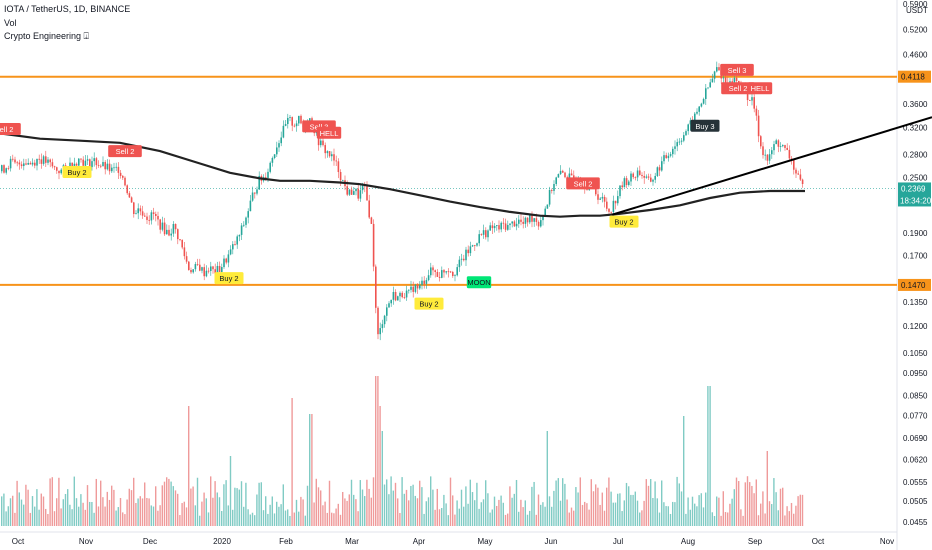 The height and width of the screenshot is (550, 932). What do you see at coordinates (915, 128) in the screenshot?
I see `y-tick-label: 0.3200` at bounding box center [915, 128].